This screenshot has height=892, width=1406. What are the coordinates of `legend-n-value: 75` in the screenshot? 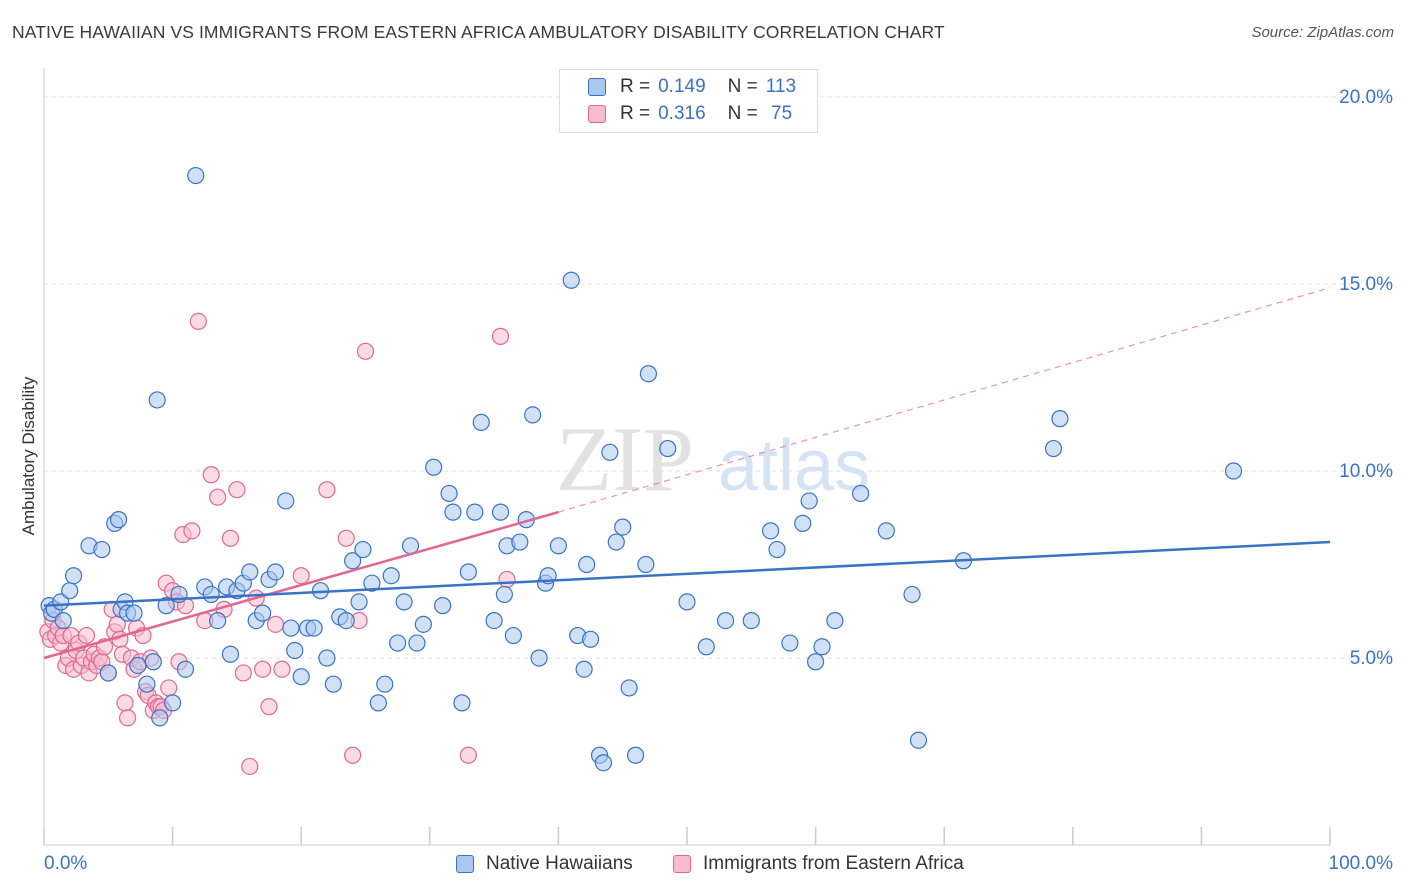 It's located at (779, 113).